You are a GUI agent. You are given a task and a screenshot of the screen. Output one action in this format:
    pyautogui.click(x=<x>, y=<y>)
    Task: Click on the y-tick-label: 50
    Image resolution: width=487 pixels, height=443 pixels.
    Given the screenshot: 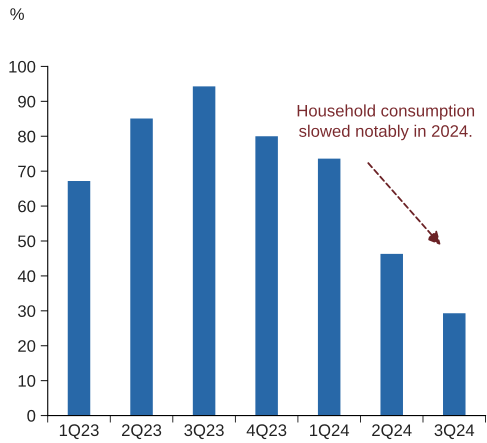 What is the action you would take?
    pyautogui.click(x=27, y=241)
    